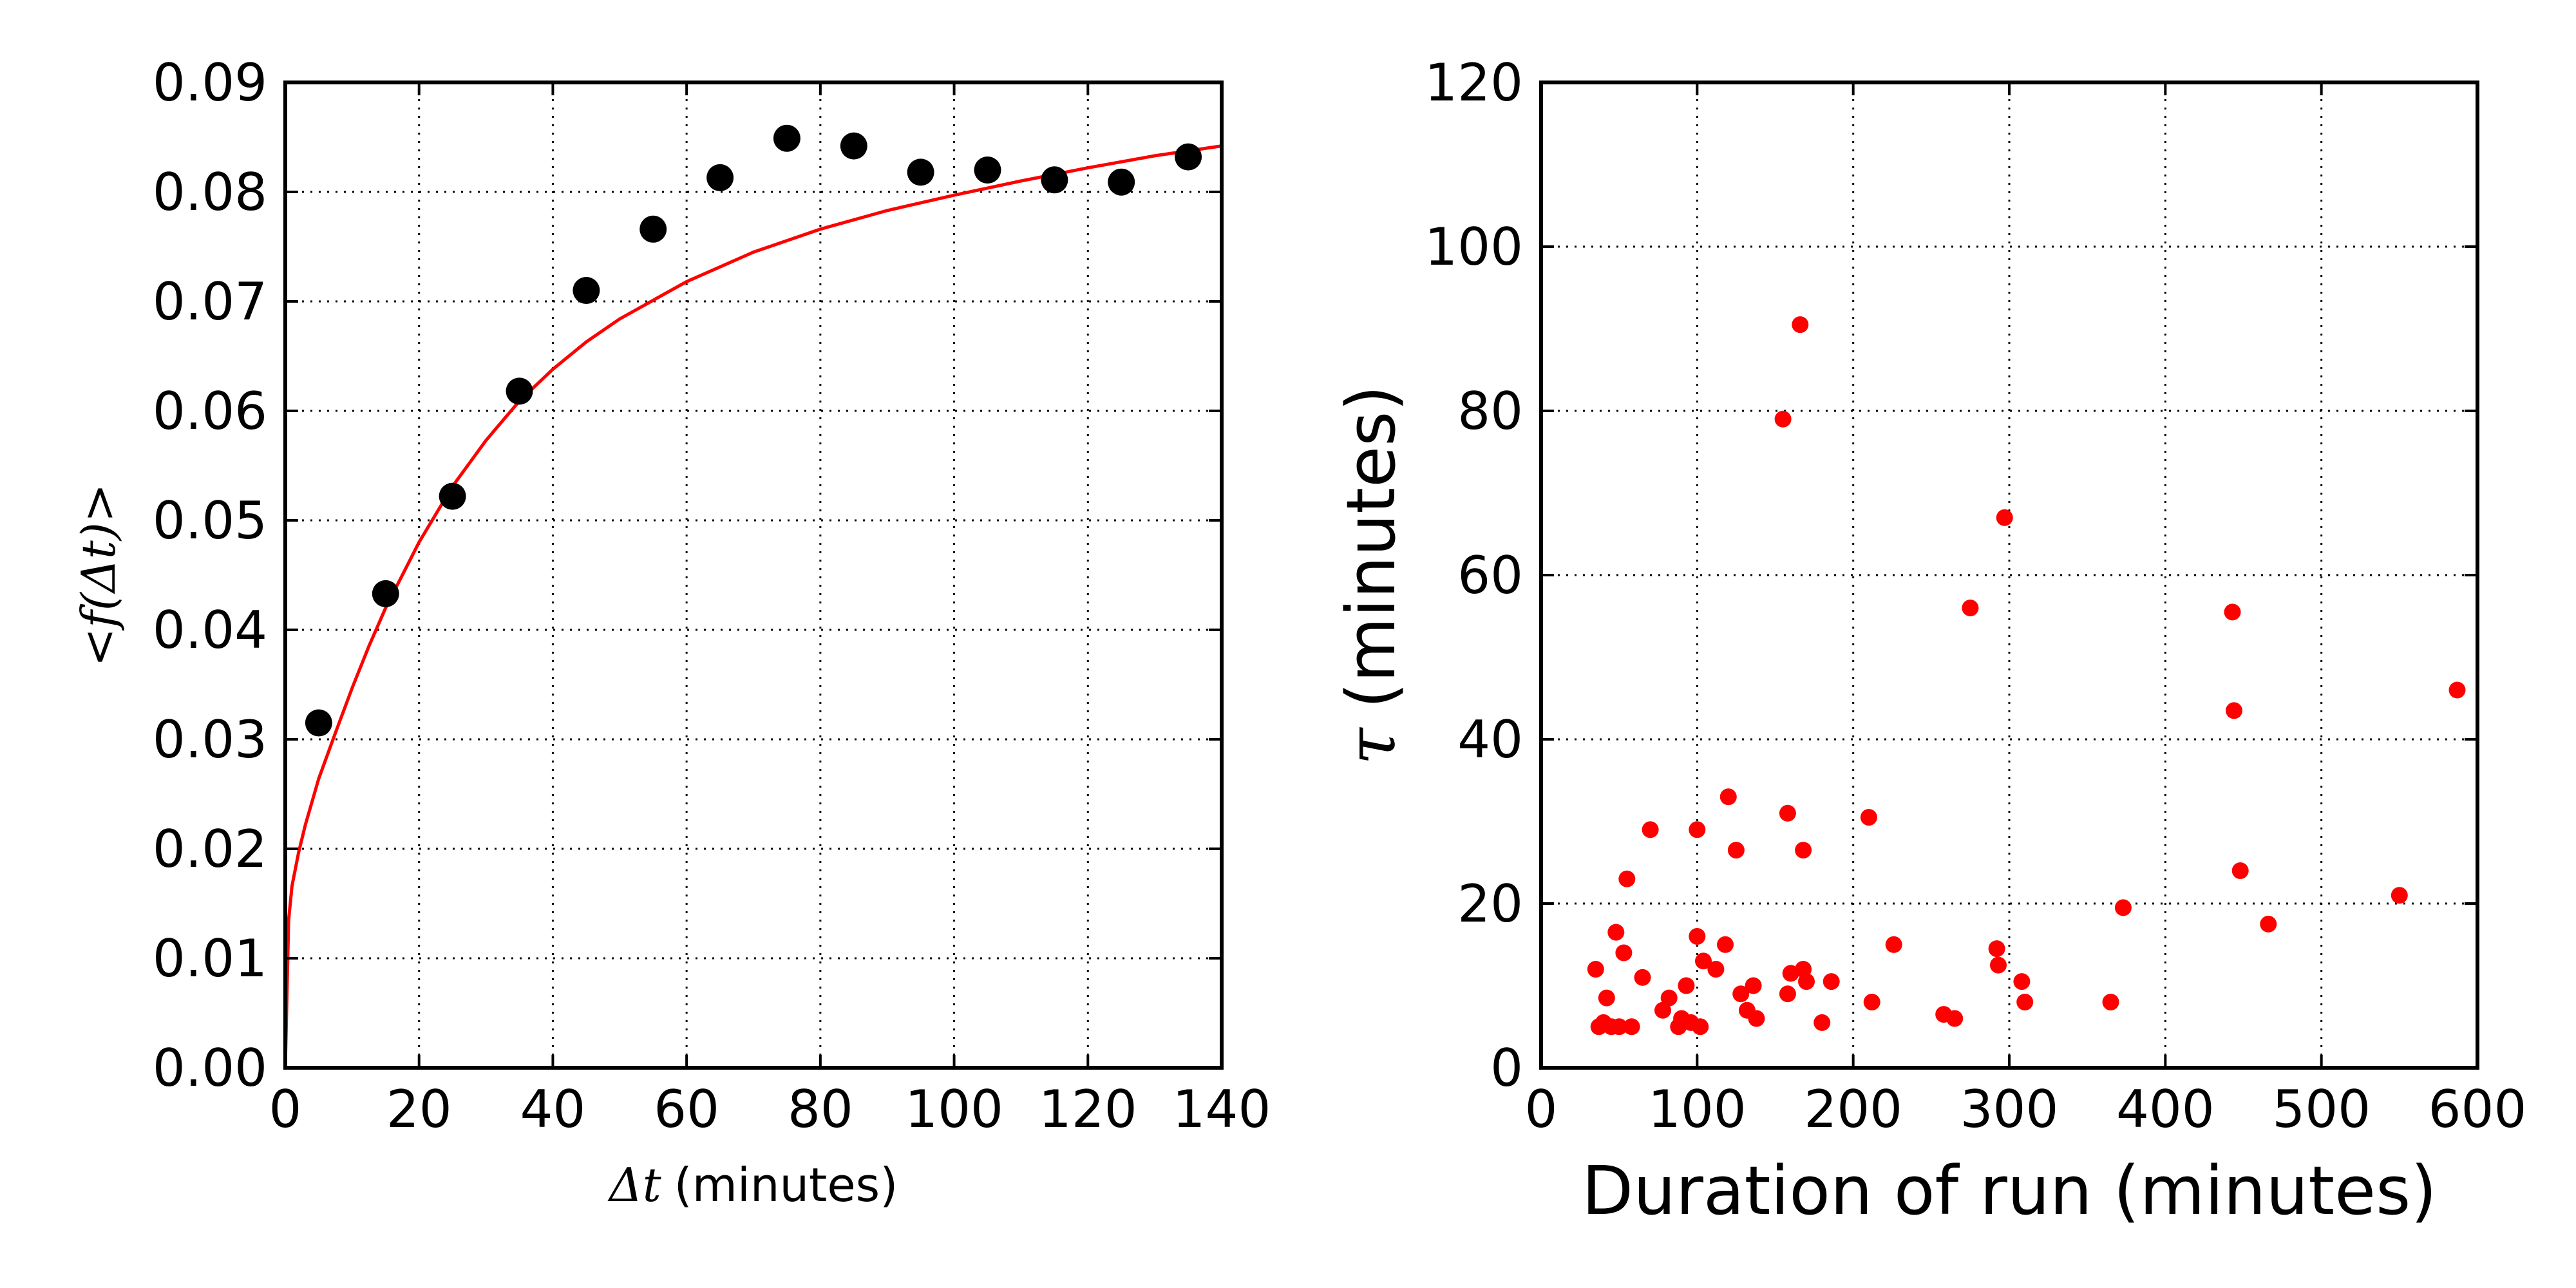  What do you see at coordinates (210, 411) in the screenshot?
I see `left-y-tick-label: 0.06` at bounding box center [210, 411].